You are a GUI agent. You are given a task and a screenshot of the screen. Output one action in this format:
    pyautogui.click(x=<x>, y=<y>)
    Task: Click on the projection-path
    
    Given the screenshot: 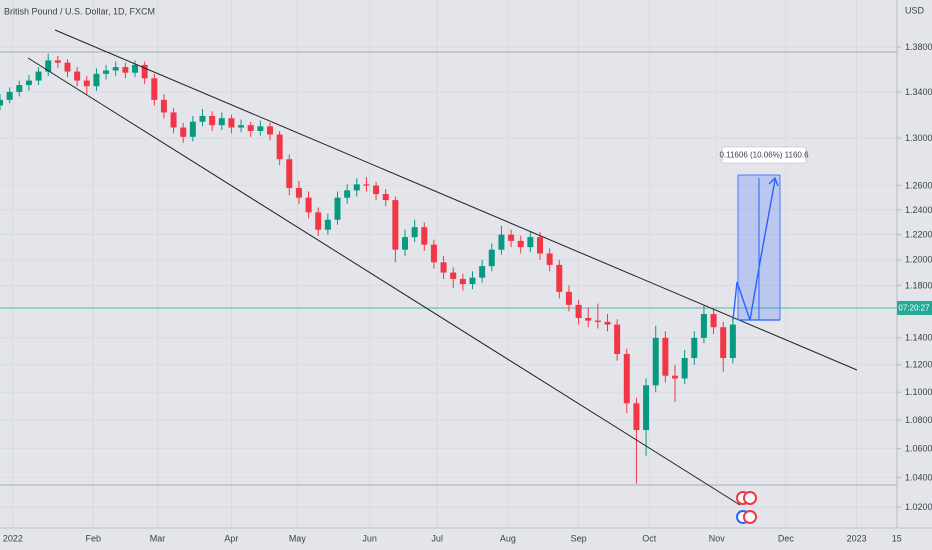 What is the action you would take?
    pyautogui.click(x=754, y=250)
    